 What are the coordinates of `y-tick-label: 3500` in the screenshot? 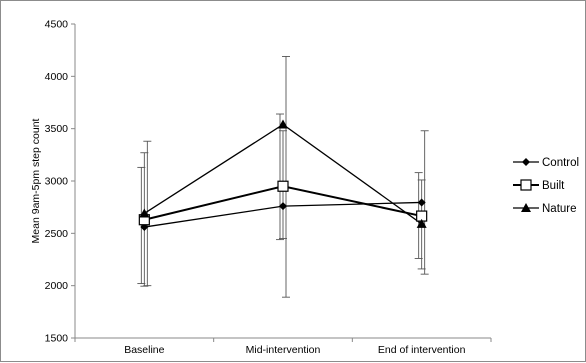 It's located at (57, 129).